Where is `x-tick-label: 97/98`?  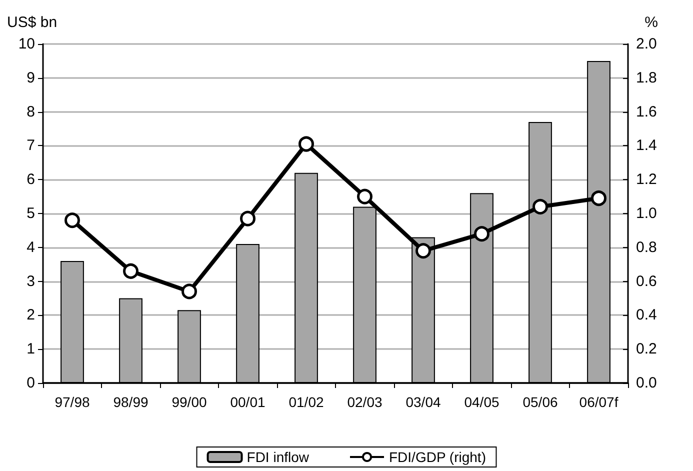 x-tick-label: 97/98 is located at coordinates (72, 402).